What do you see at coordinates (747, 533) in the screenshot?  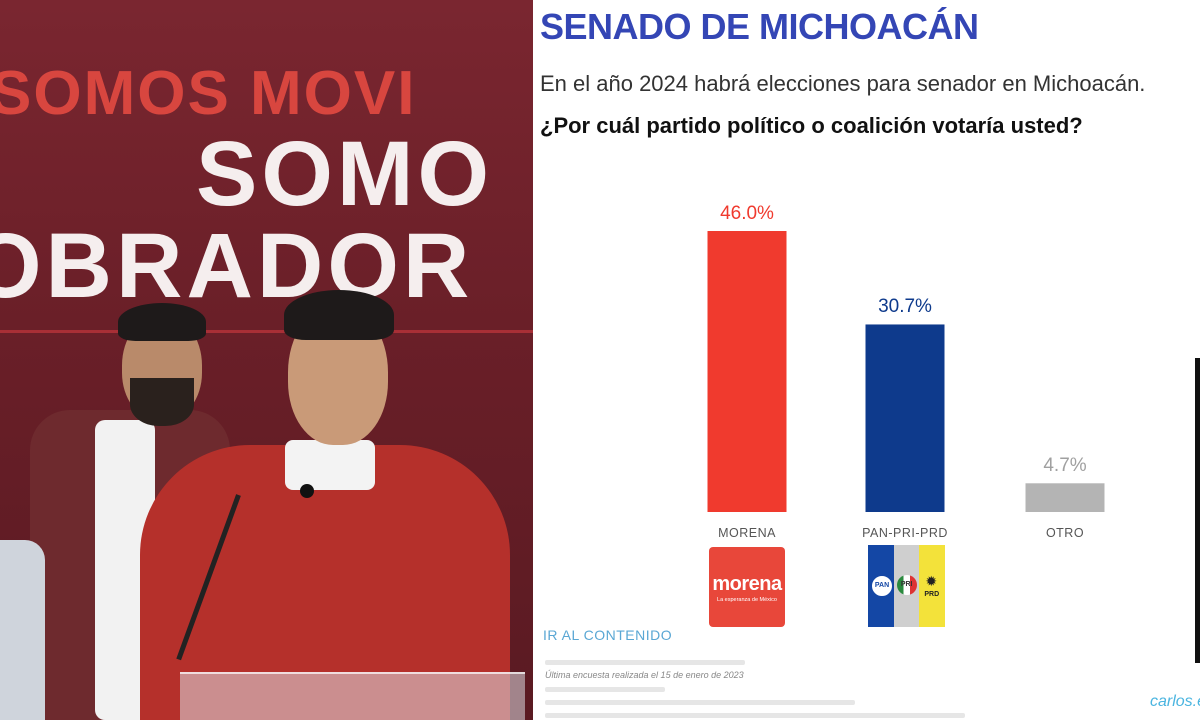 I see `category-label-morena: MORENA` at bounding box center [747, 533].